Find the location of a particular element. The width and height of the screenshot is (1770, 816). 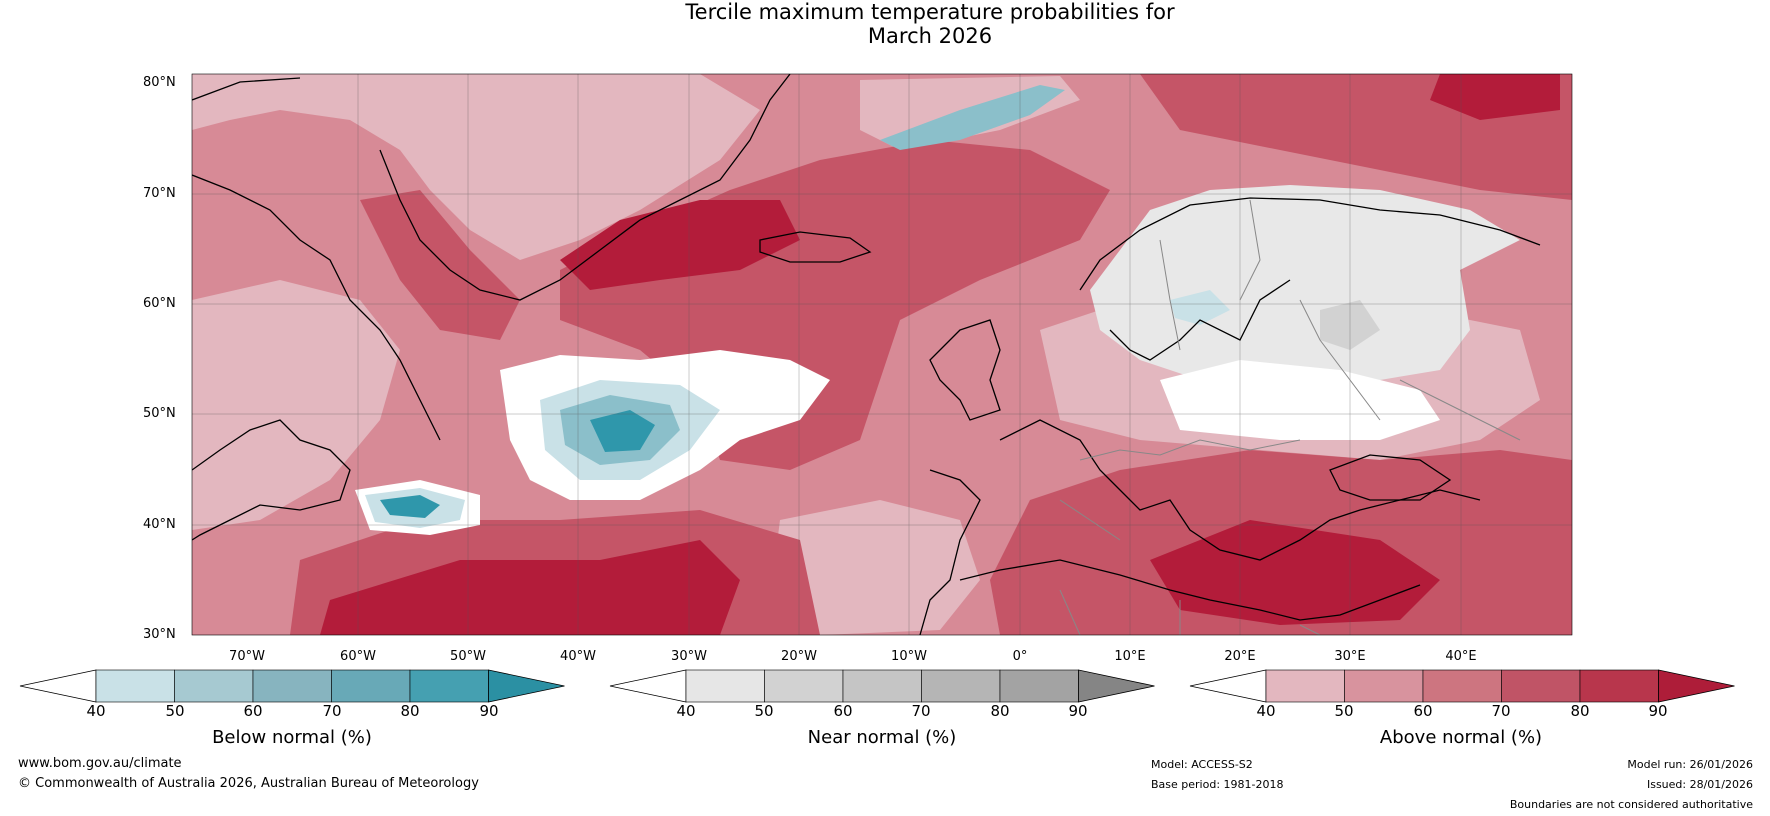

field-light-greenland is located at coordinates (476, 167).